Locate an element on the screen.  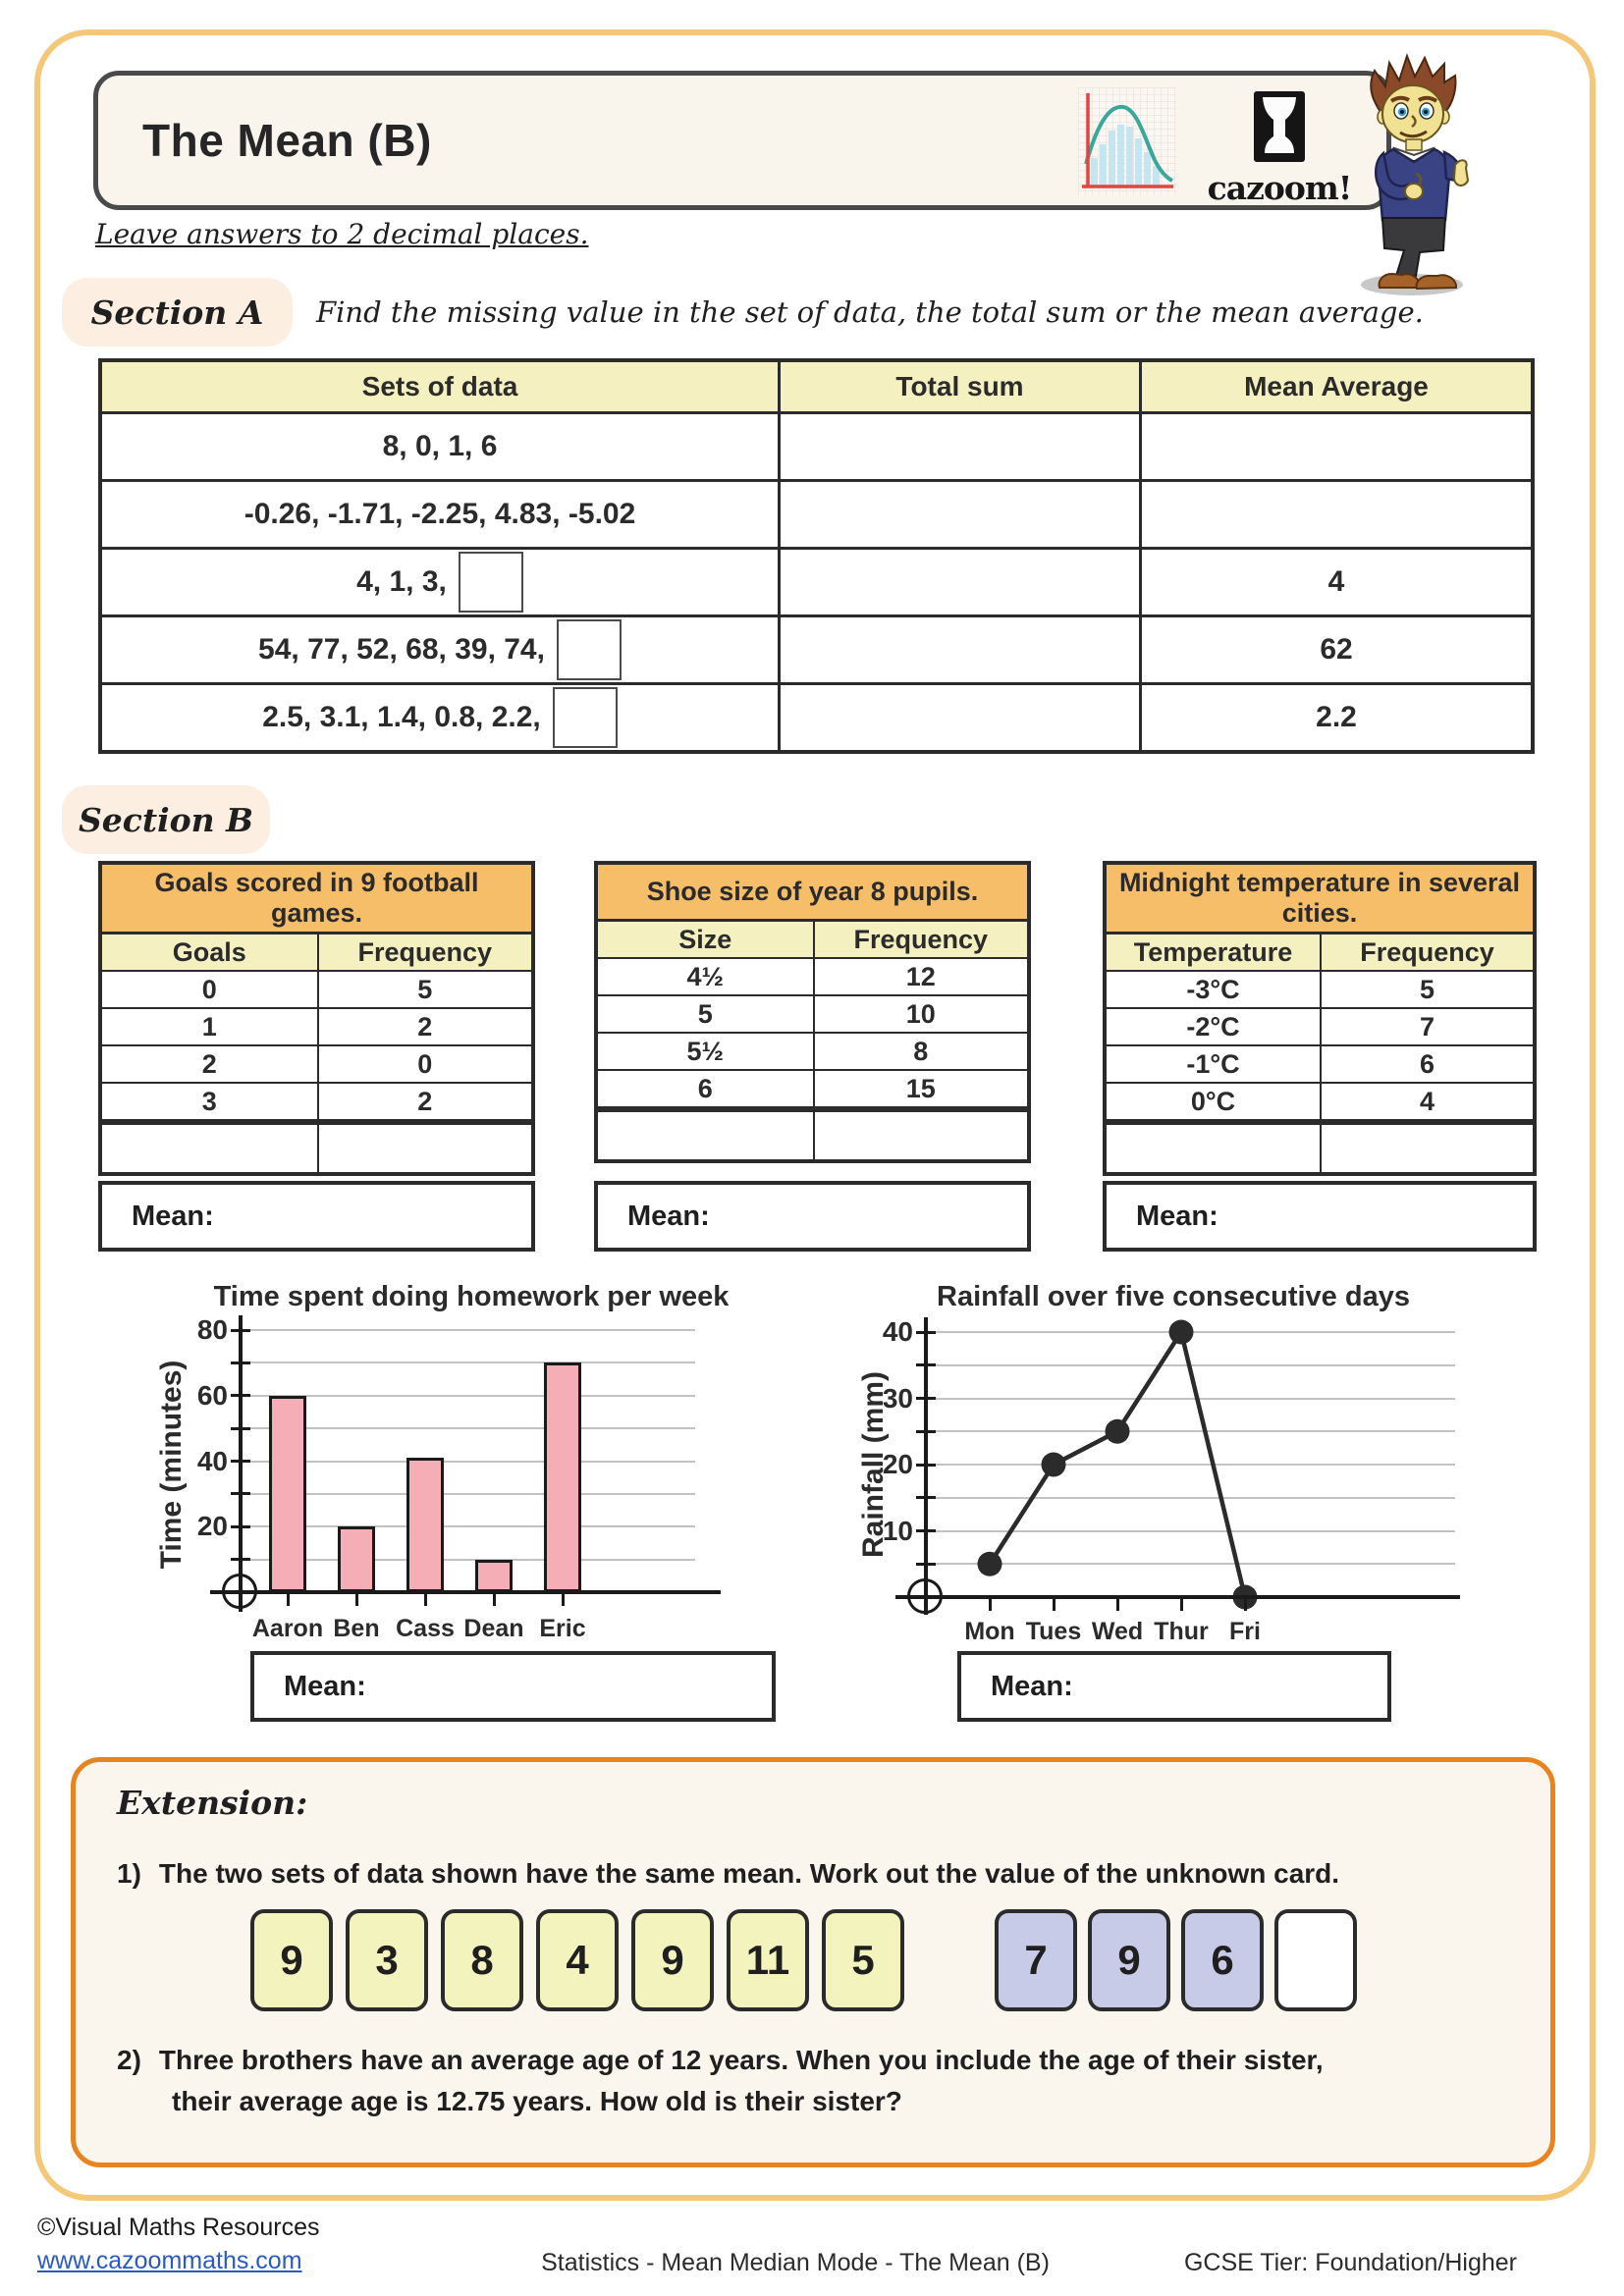
frequency-cell: 5 is located at coordinates (424, 990).